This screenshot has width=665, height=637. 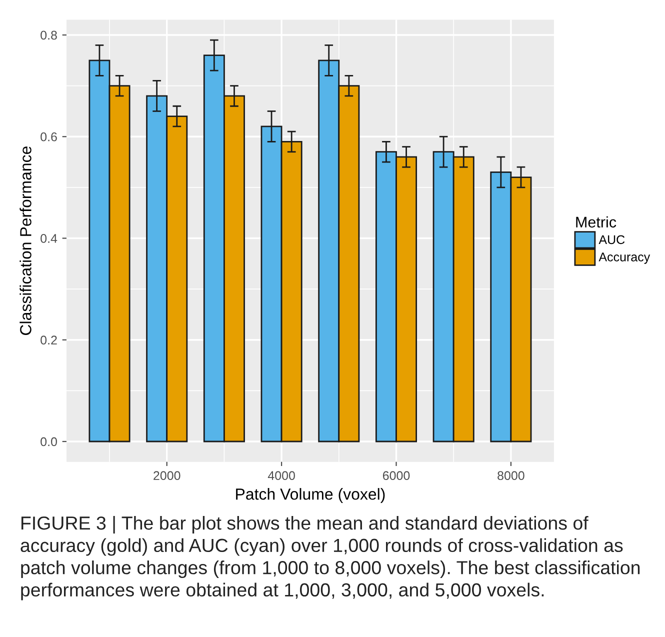 I want to click on x-tick-label: 6000, so click(x=396, y=475).